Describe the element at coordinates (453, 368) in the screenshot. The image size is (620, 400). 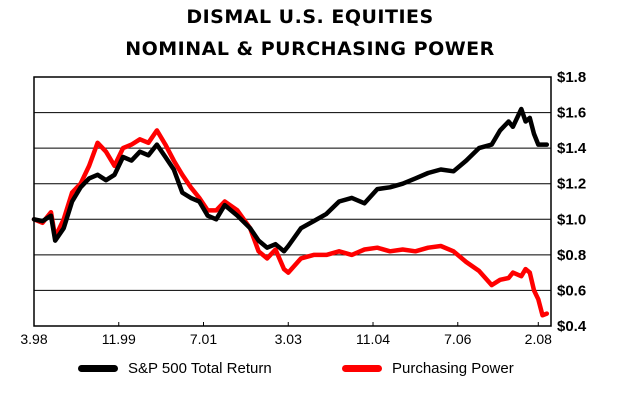
I see `legend-label-purchasing-power: Purchasing Power` at that location.